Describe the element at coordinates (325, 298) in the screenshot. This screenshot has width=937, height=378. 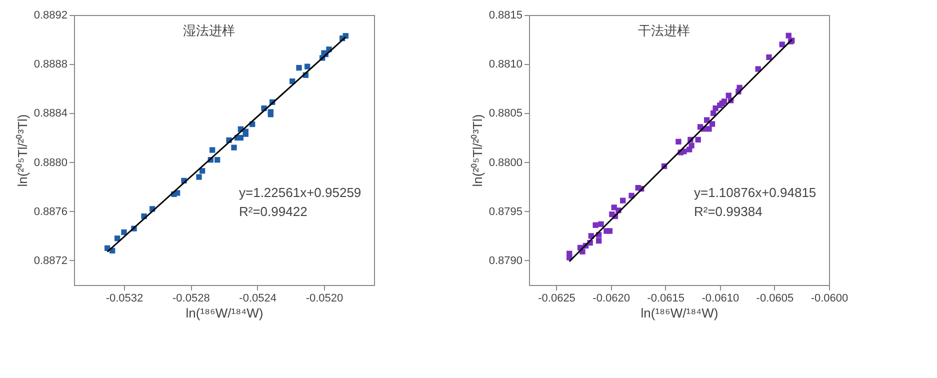
I see `x-tick-label: -0.0520` at that location.